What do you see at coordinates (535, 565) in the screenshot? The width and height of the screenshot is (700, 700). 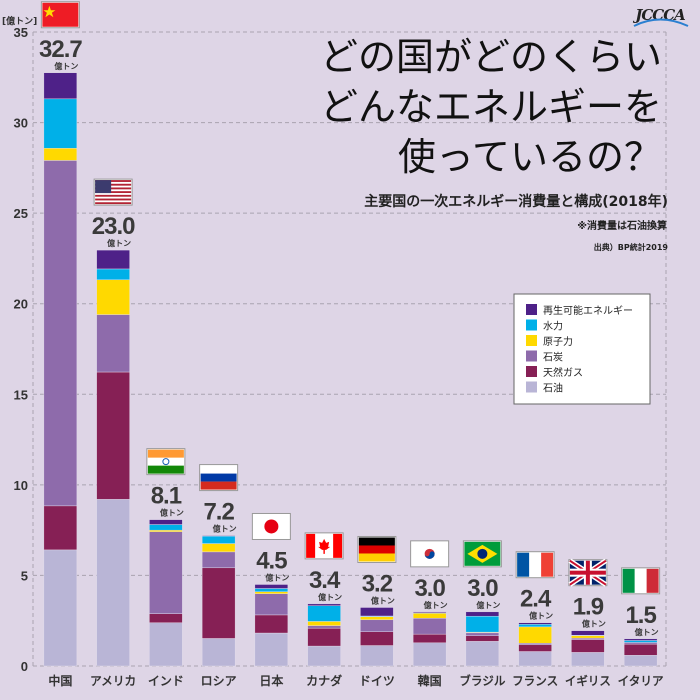 I see `france-flag-icon` at bounding box center [535, 565].